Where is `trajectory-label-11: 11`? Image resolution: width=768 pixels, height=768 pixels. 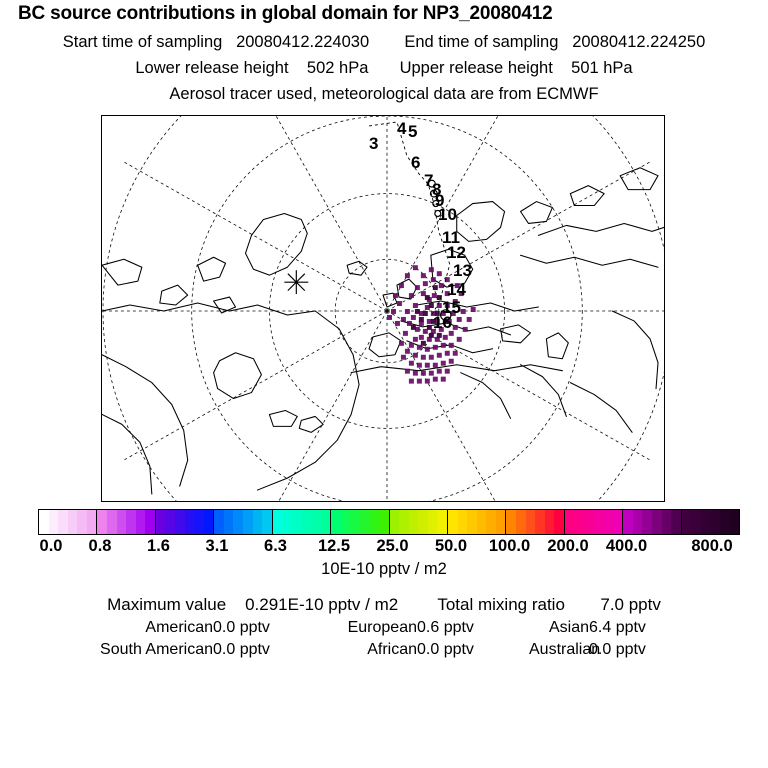 trajectory-label-11: 11 is located at coordinates (451, 237).